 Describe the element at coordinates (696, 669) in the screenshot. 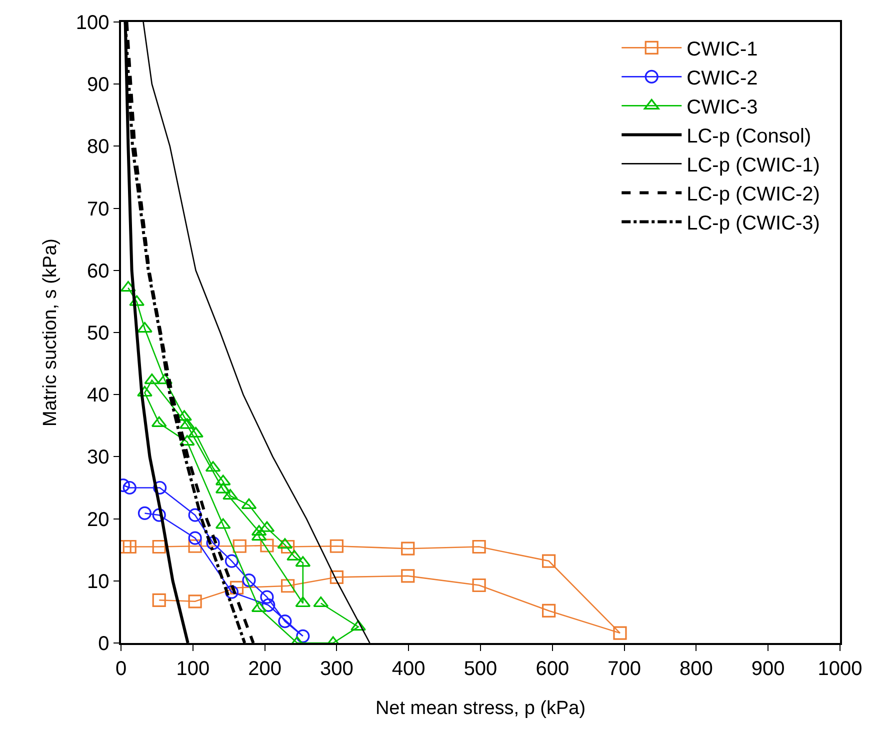

I see `x-tick-label: 800` at that location.